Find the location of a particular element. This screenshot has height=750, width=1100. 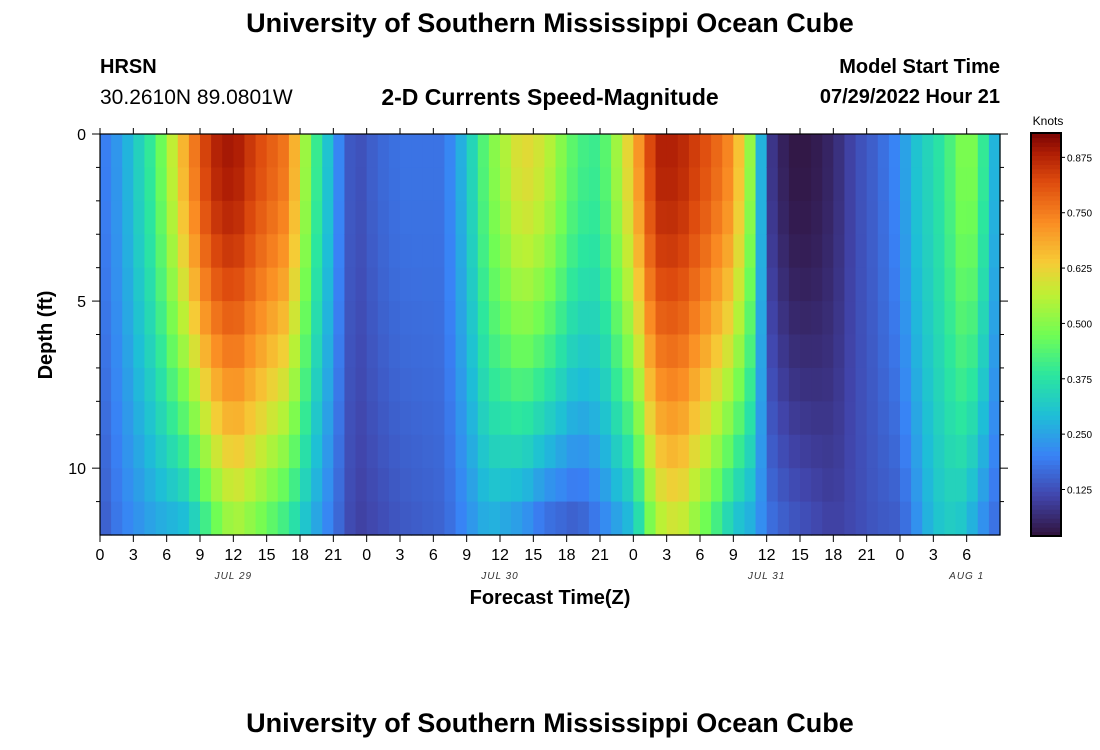

colorbar-tick-label: 0.125 is located at coordinates (1079, 491).